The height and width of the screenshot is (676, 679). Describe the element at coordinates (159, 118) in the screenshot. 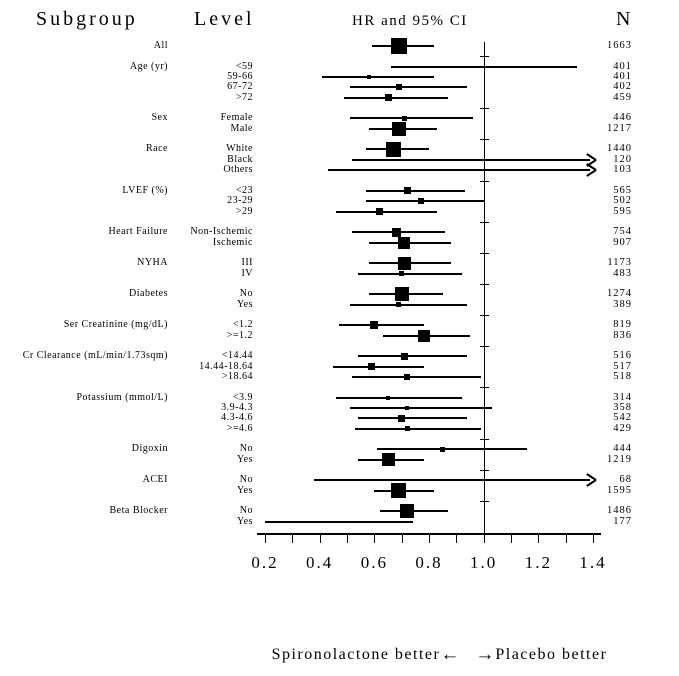

I see `subgroup-label: Sex` at that location.